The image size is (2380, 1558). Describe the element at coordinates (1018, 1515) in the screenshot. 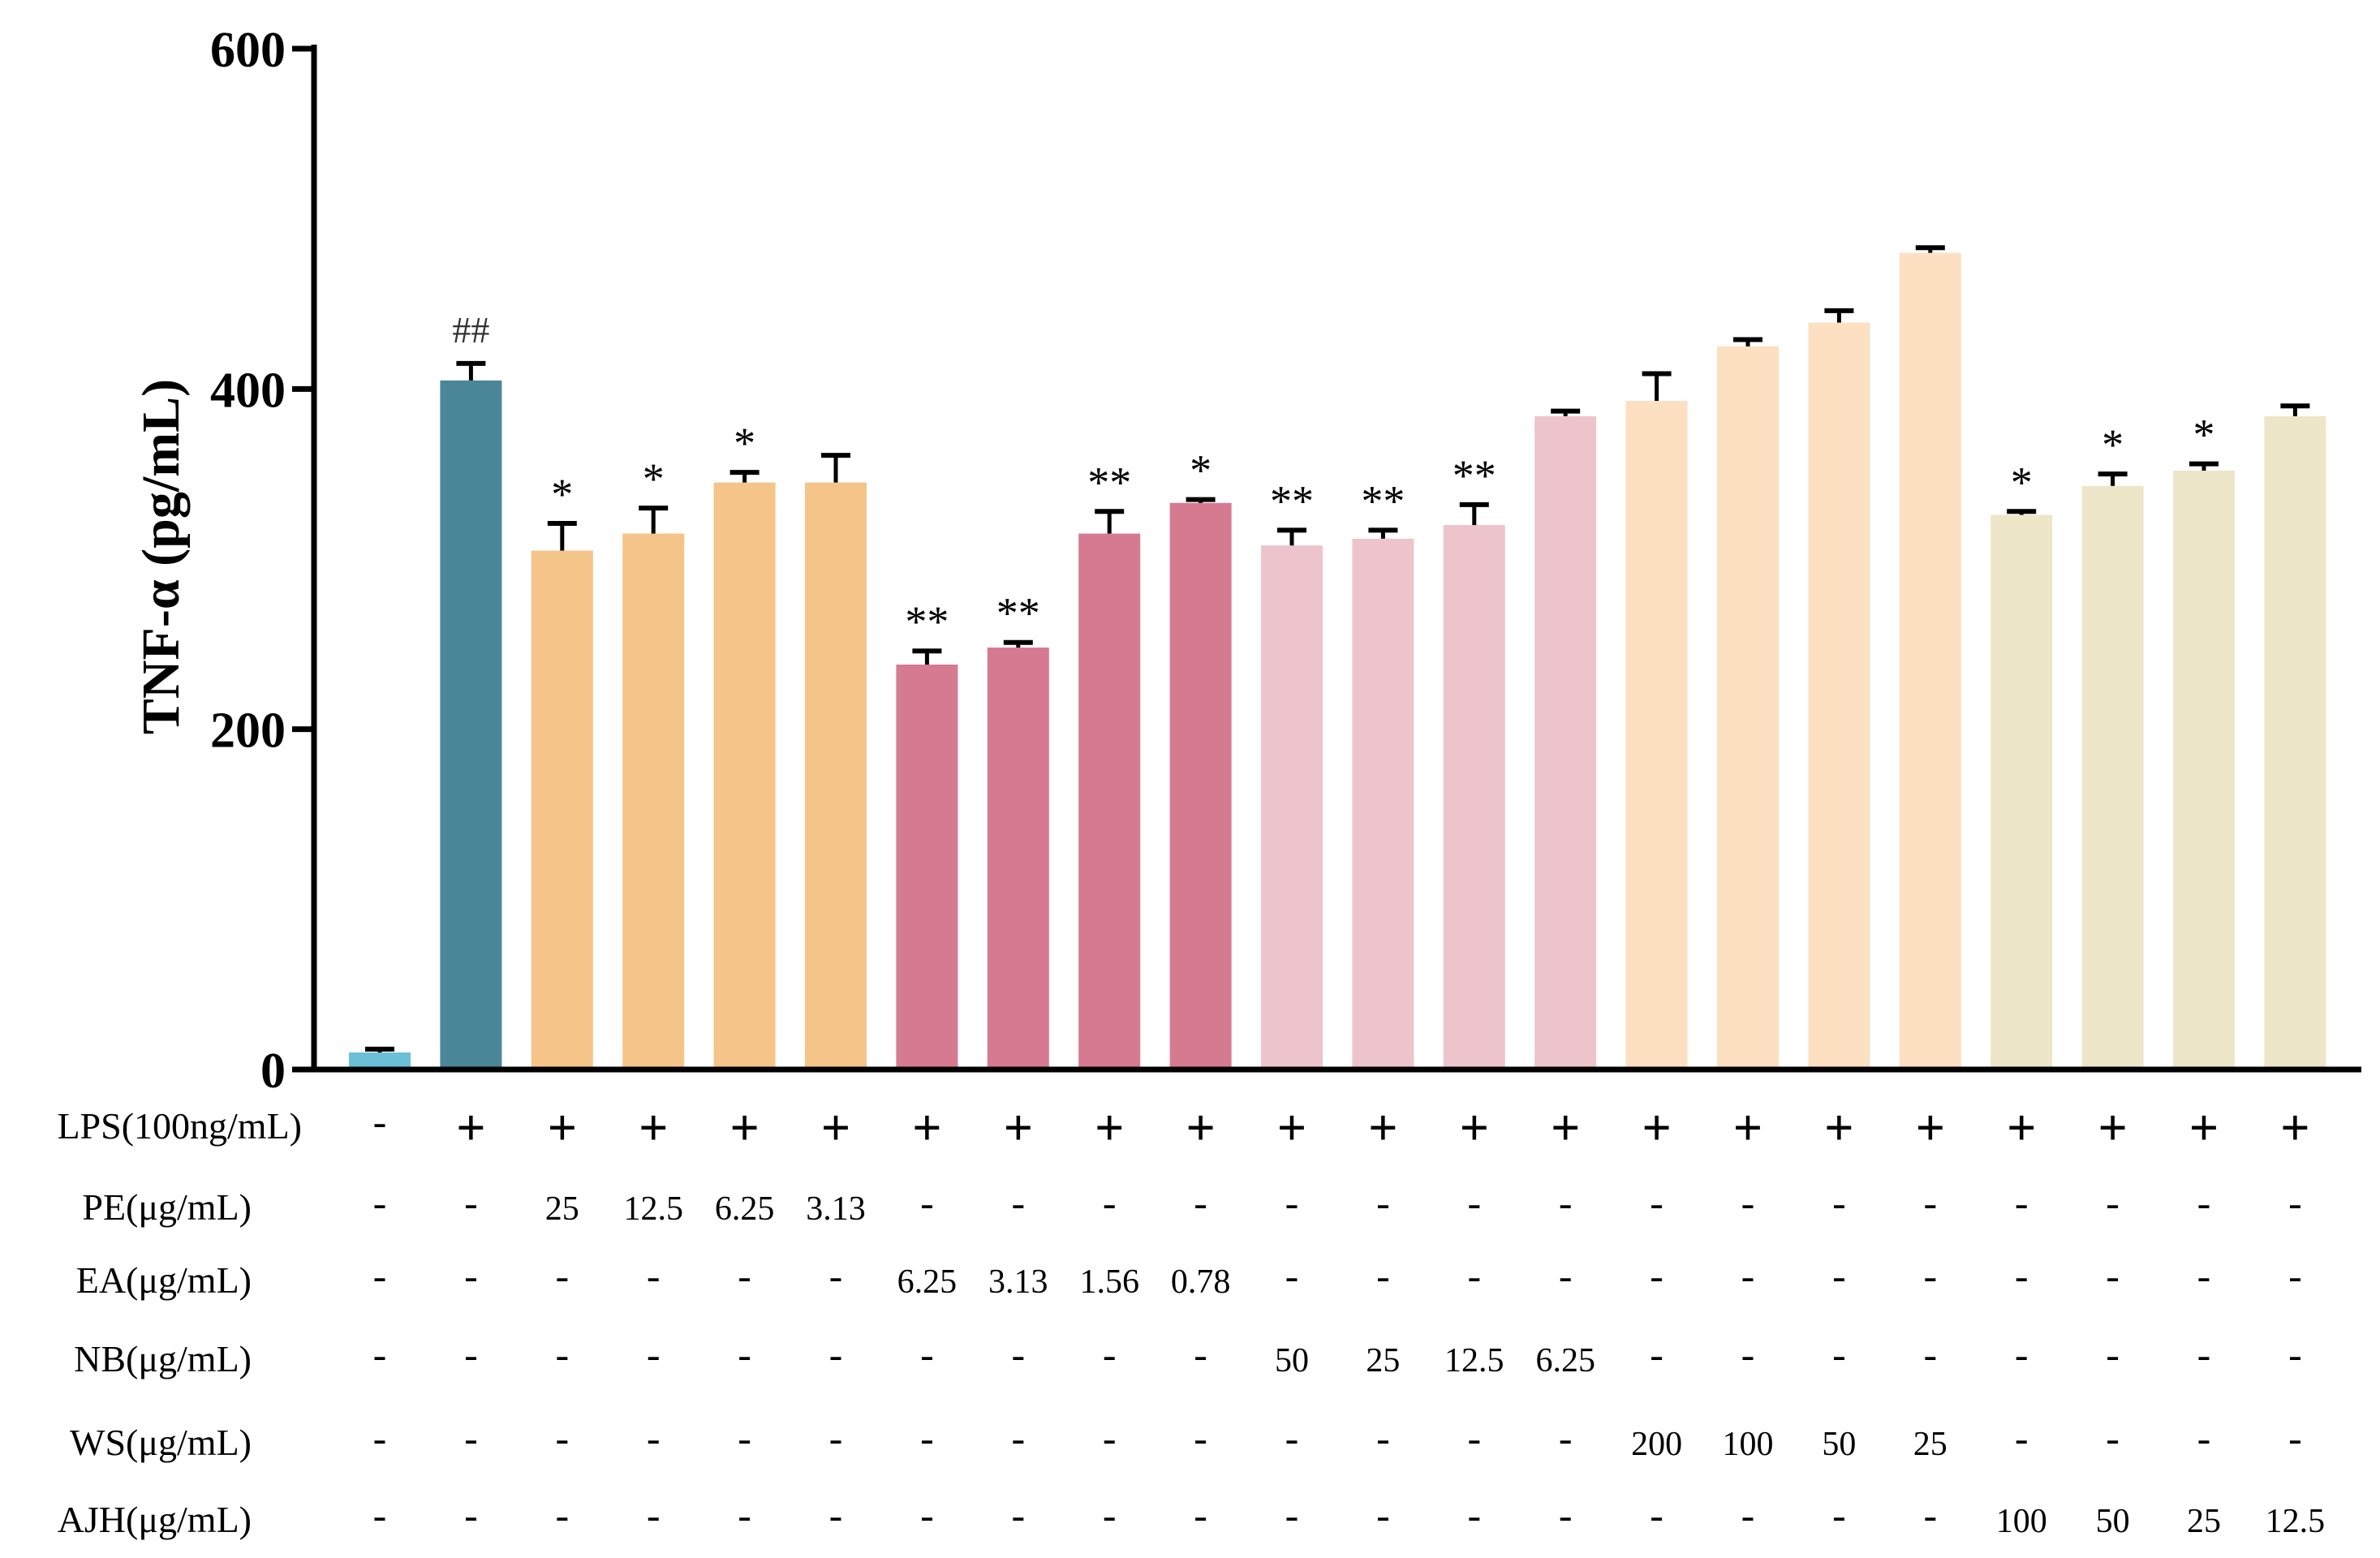

I see `row-6-cell-8: -` at that location.